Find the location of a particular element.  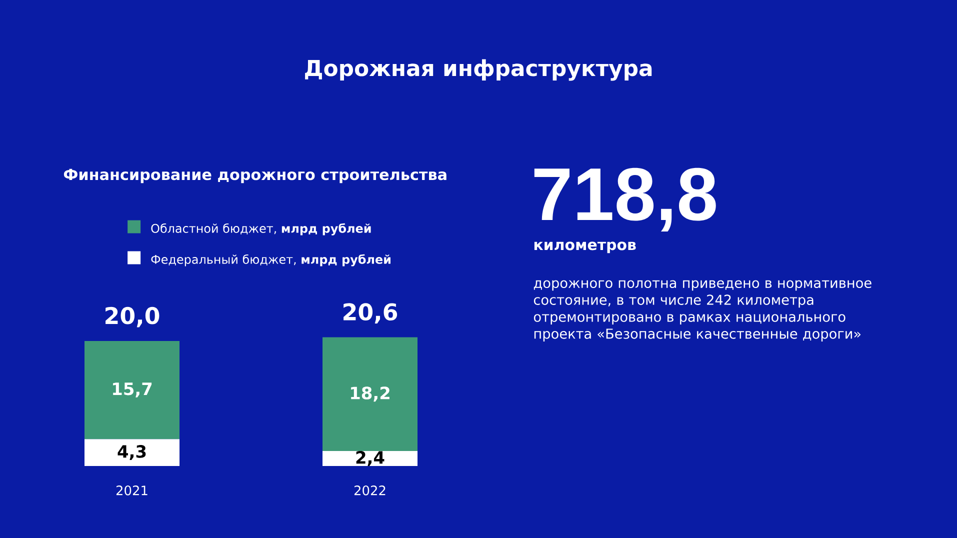

text: 718,8 is located at coordinates (625, 200).